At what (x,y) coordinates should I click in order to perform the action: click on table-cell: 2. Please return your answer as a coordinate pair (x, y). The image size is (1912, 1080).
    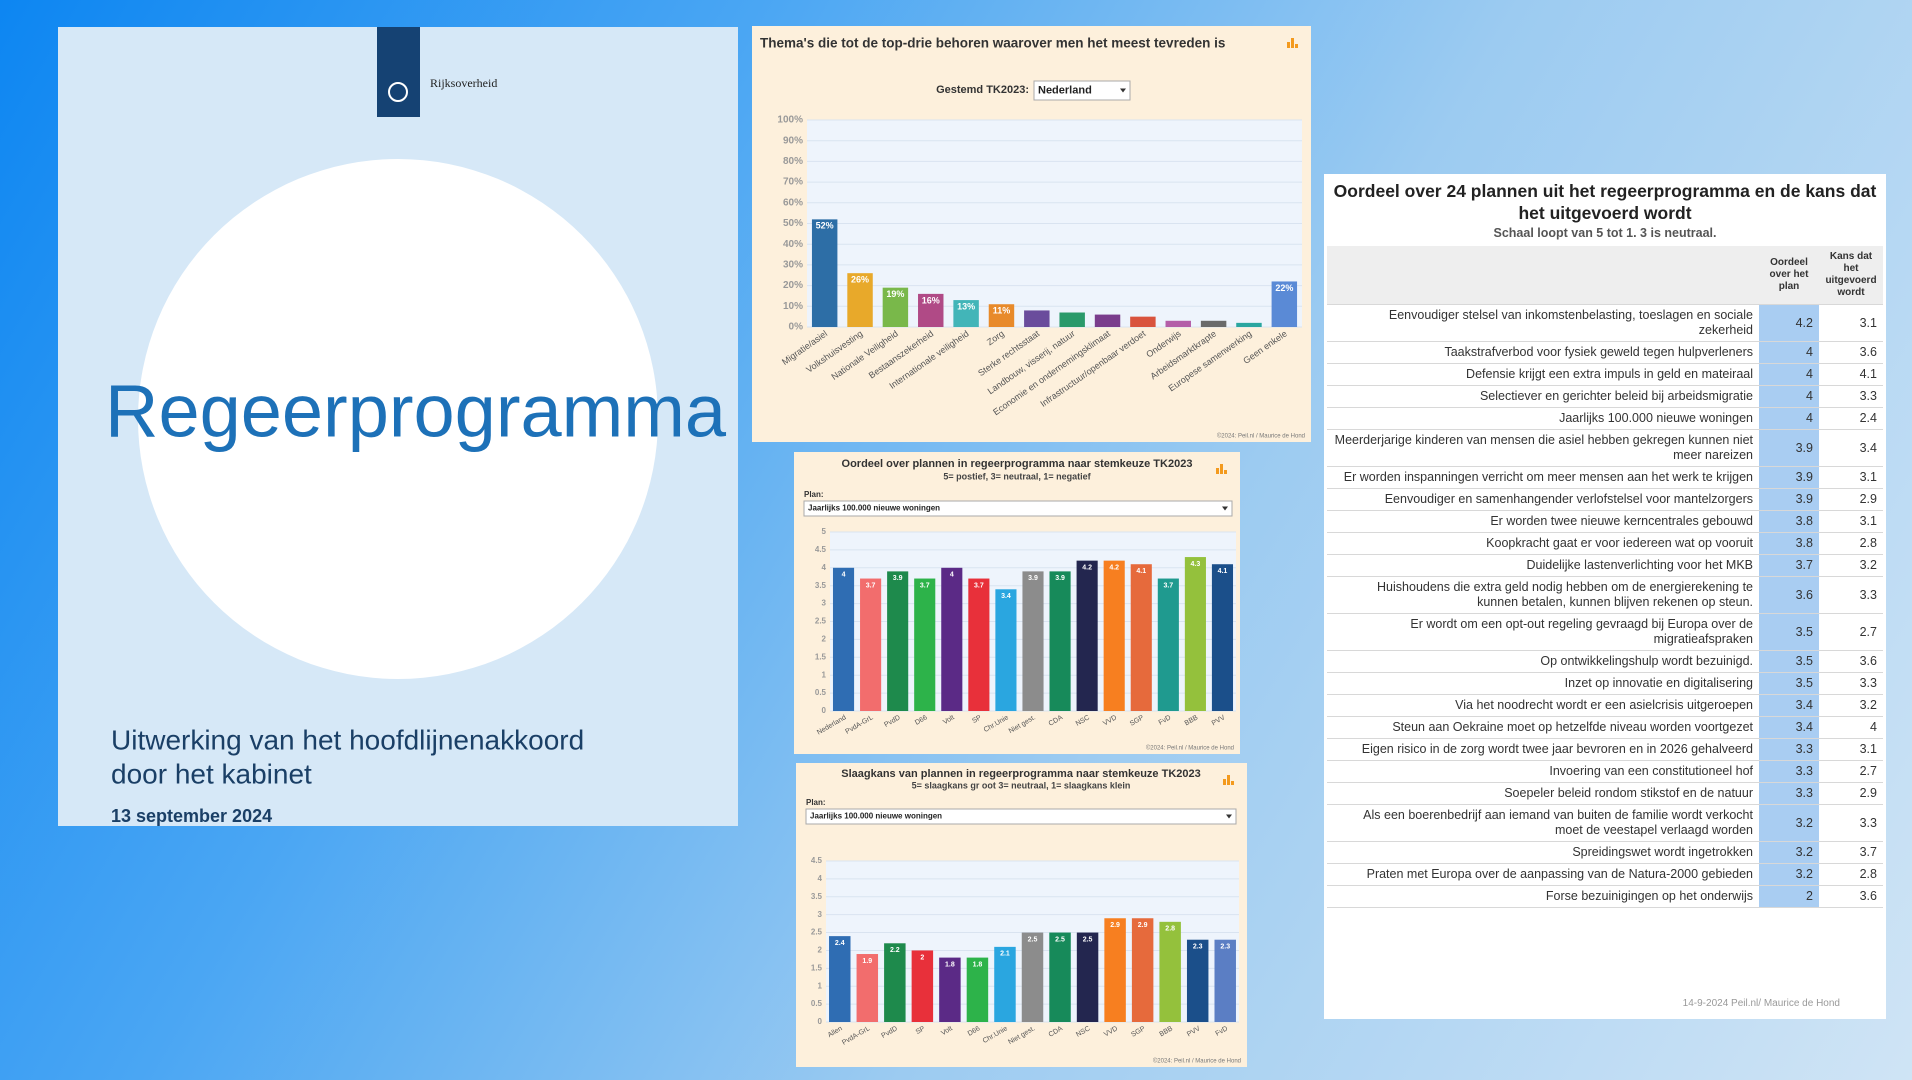
    Looking at the image, I should click on (1789, 896).